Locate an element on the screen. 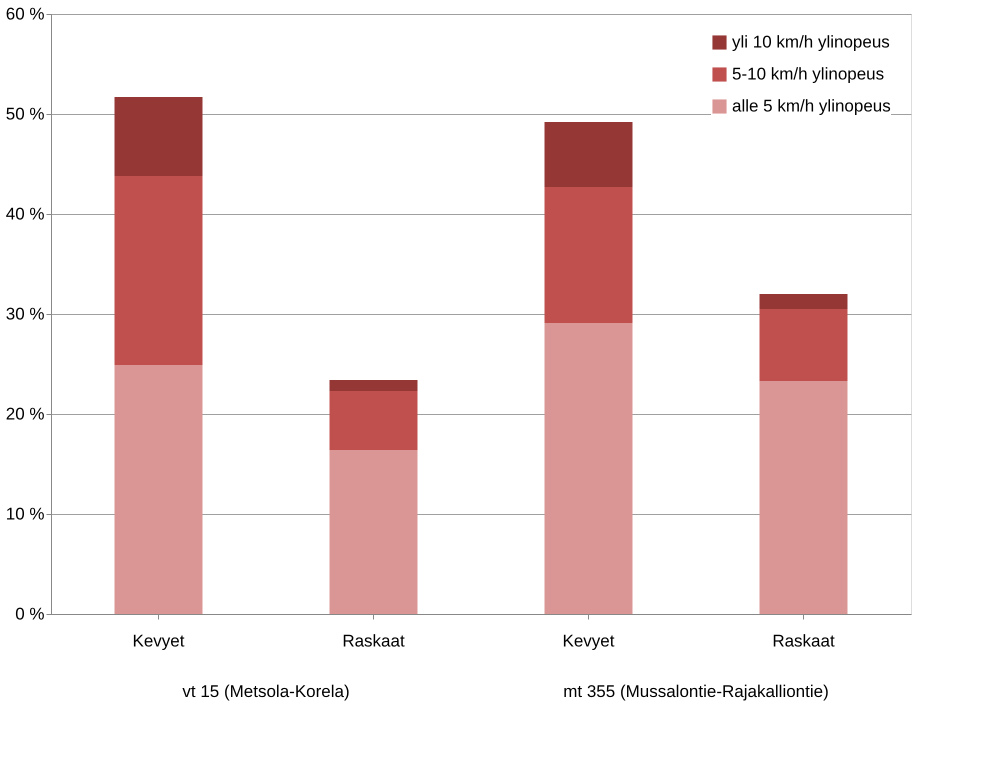  legend-label: alle 5 km/h ylinopeus is located at coordinates (811, 106).